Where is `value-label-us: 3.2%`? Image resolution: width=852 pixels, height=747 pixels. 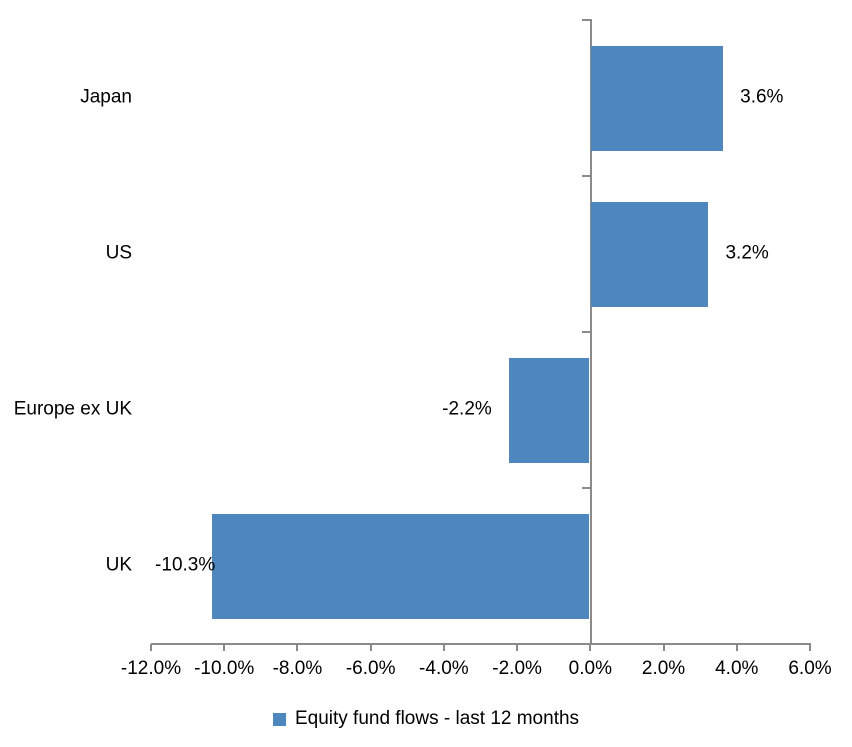 value-label-us: 3.2% is located at coordinates (747, 253).